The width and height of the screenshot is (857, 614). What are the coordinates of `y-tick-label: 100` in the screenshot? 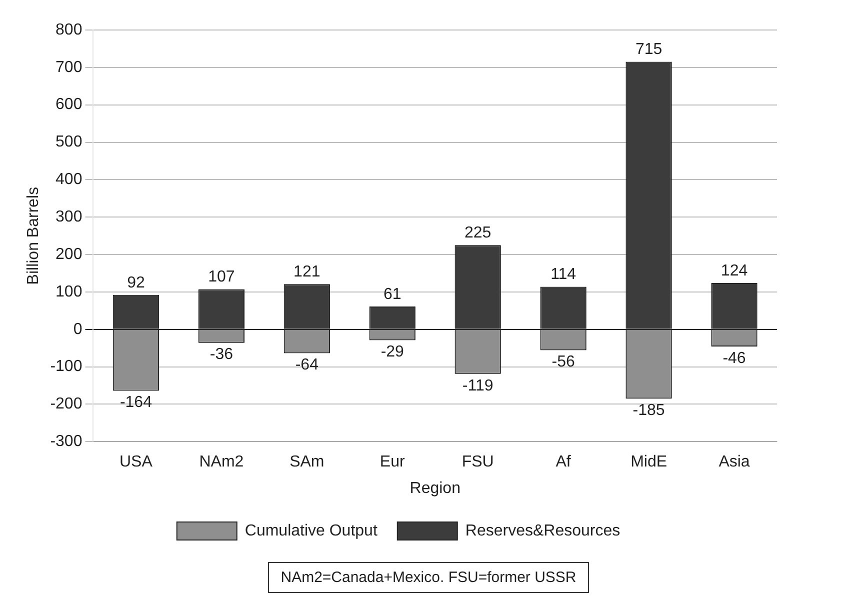 It's located at (69, 291).